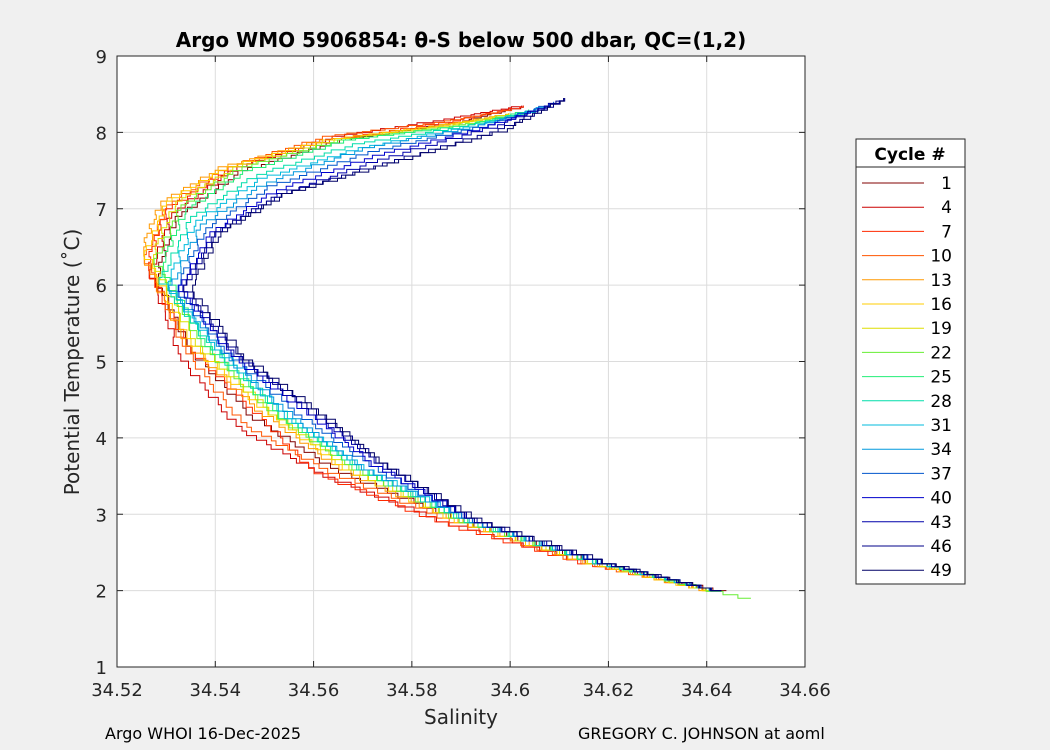  What do you see at coordinates (946, 208) in the screenshot?
I see `legend-label-cycle-4: 4` at bounding box center [946, 208].